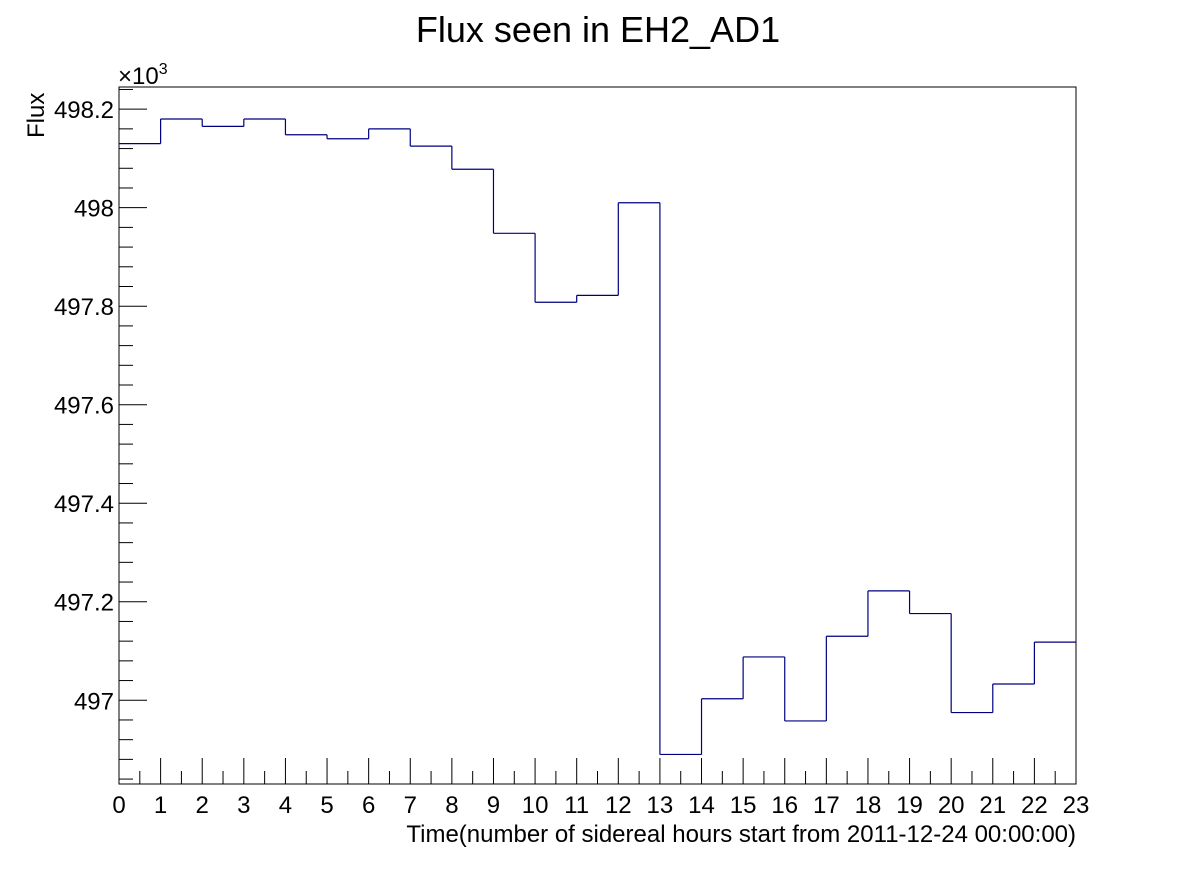 This screenshot has height=872, width=1196. What do you see at coordinates (94, 209) in the screenshot?
I see `y-tick-label: 498` at bounding box center [94, 209].